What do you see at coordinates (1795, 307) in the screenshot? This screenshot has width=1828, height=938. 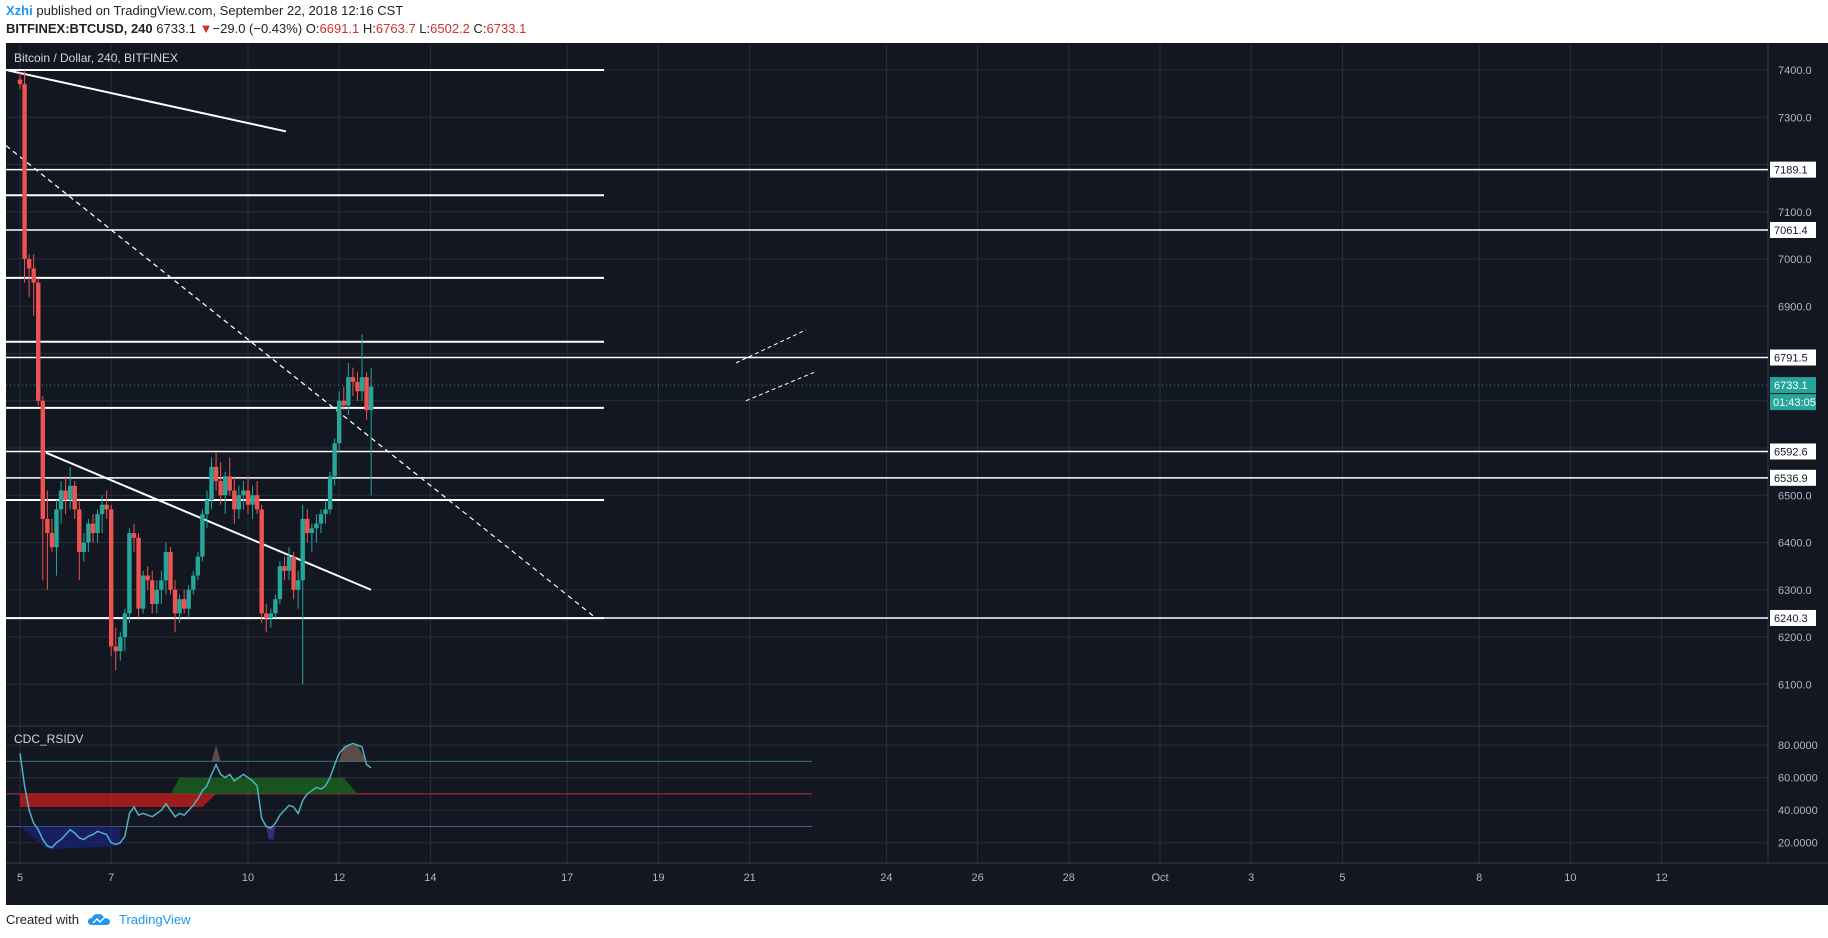 I see `price-axis-tick: 6900.0` at bounding box center [1795, 307].